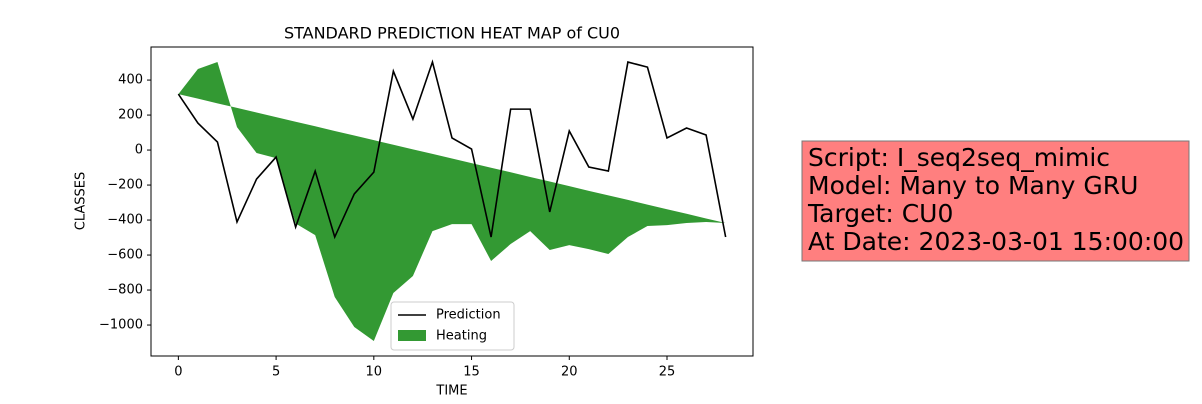 The height and width of the screenshot is (404, 1202). I want to click on annotation-line: Script: I_seq2seq_mimic, so click(959, 157).